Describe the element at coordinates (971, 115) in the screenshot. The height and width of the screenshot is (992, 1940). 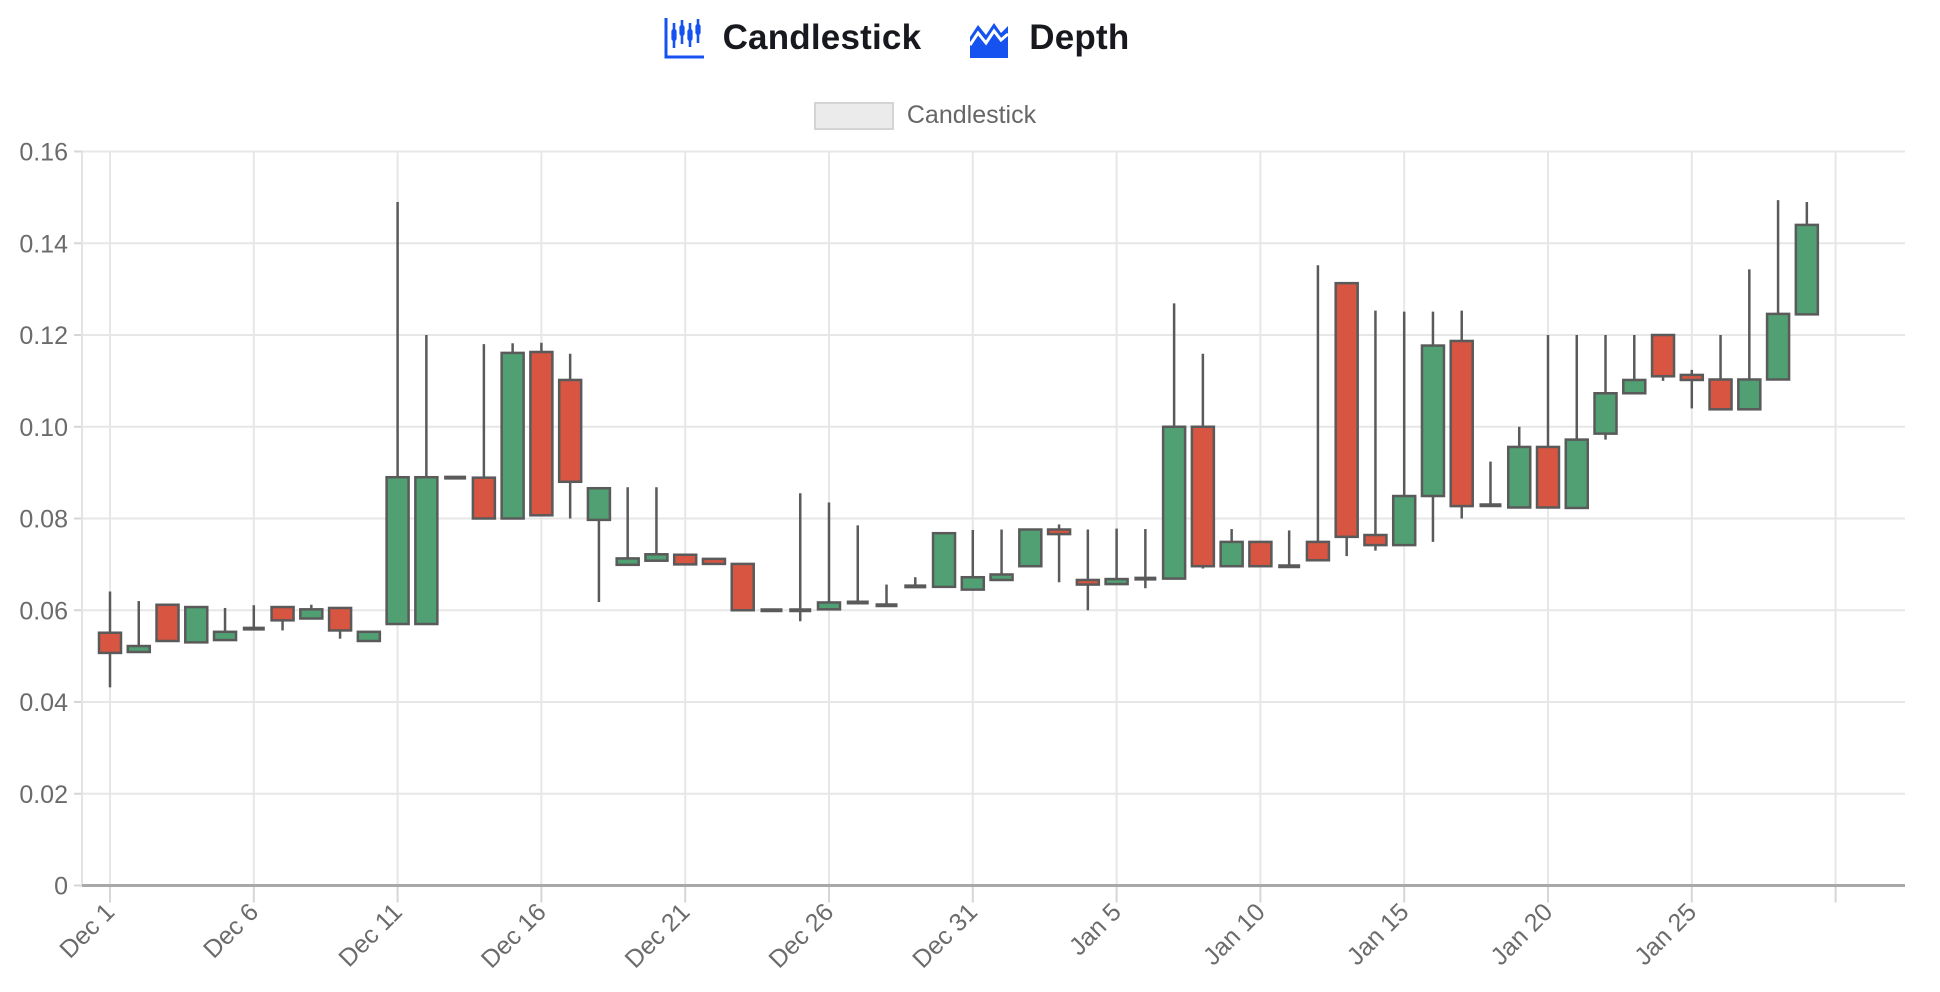
I see `legend-label: Candlestick` at that location.